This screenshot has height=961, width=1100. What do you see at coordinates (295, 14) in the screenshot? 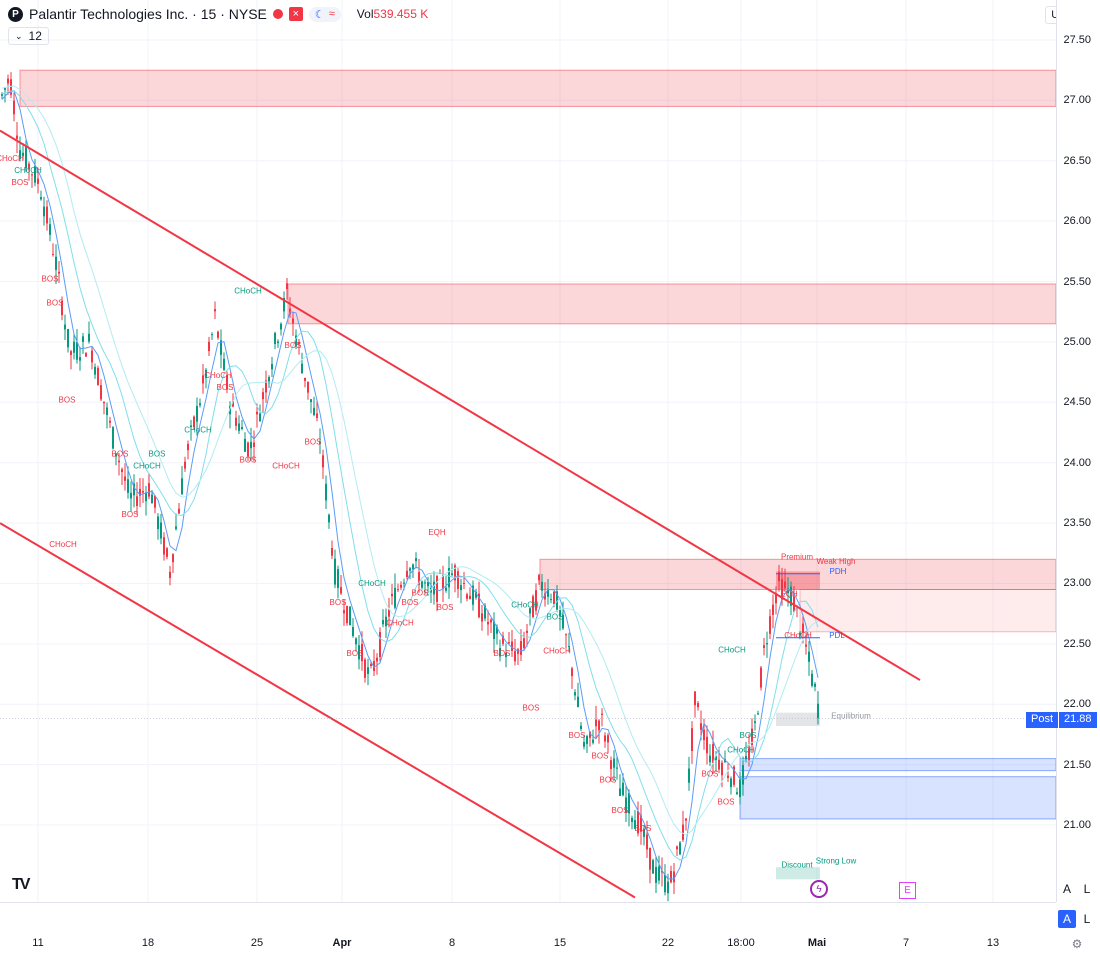
I see `close-icon: ×` at bounding box center [295, 14].